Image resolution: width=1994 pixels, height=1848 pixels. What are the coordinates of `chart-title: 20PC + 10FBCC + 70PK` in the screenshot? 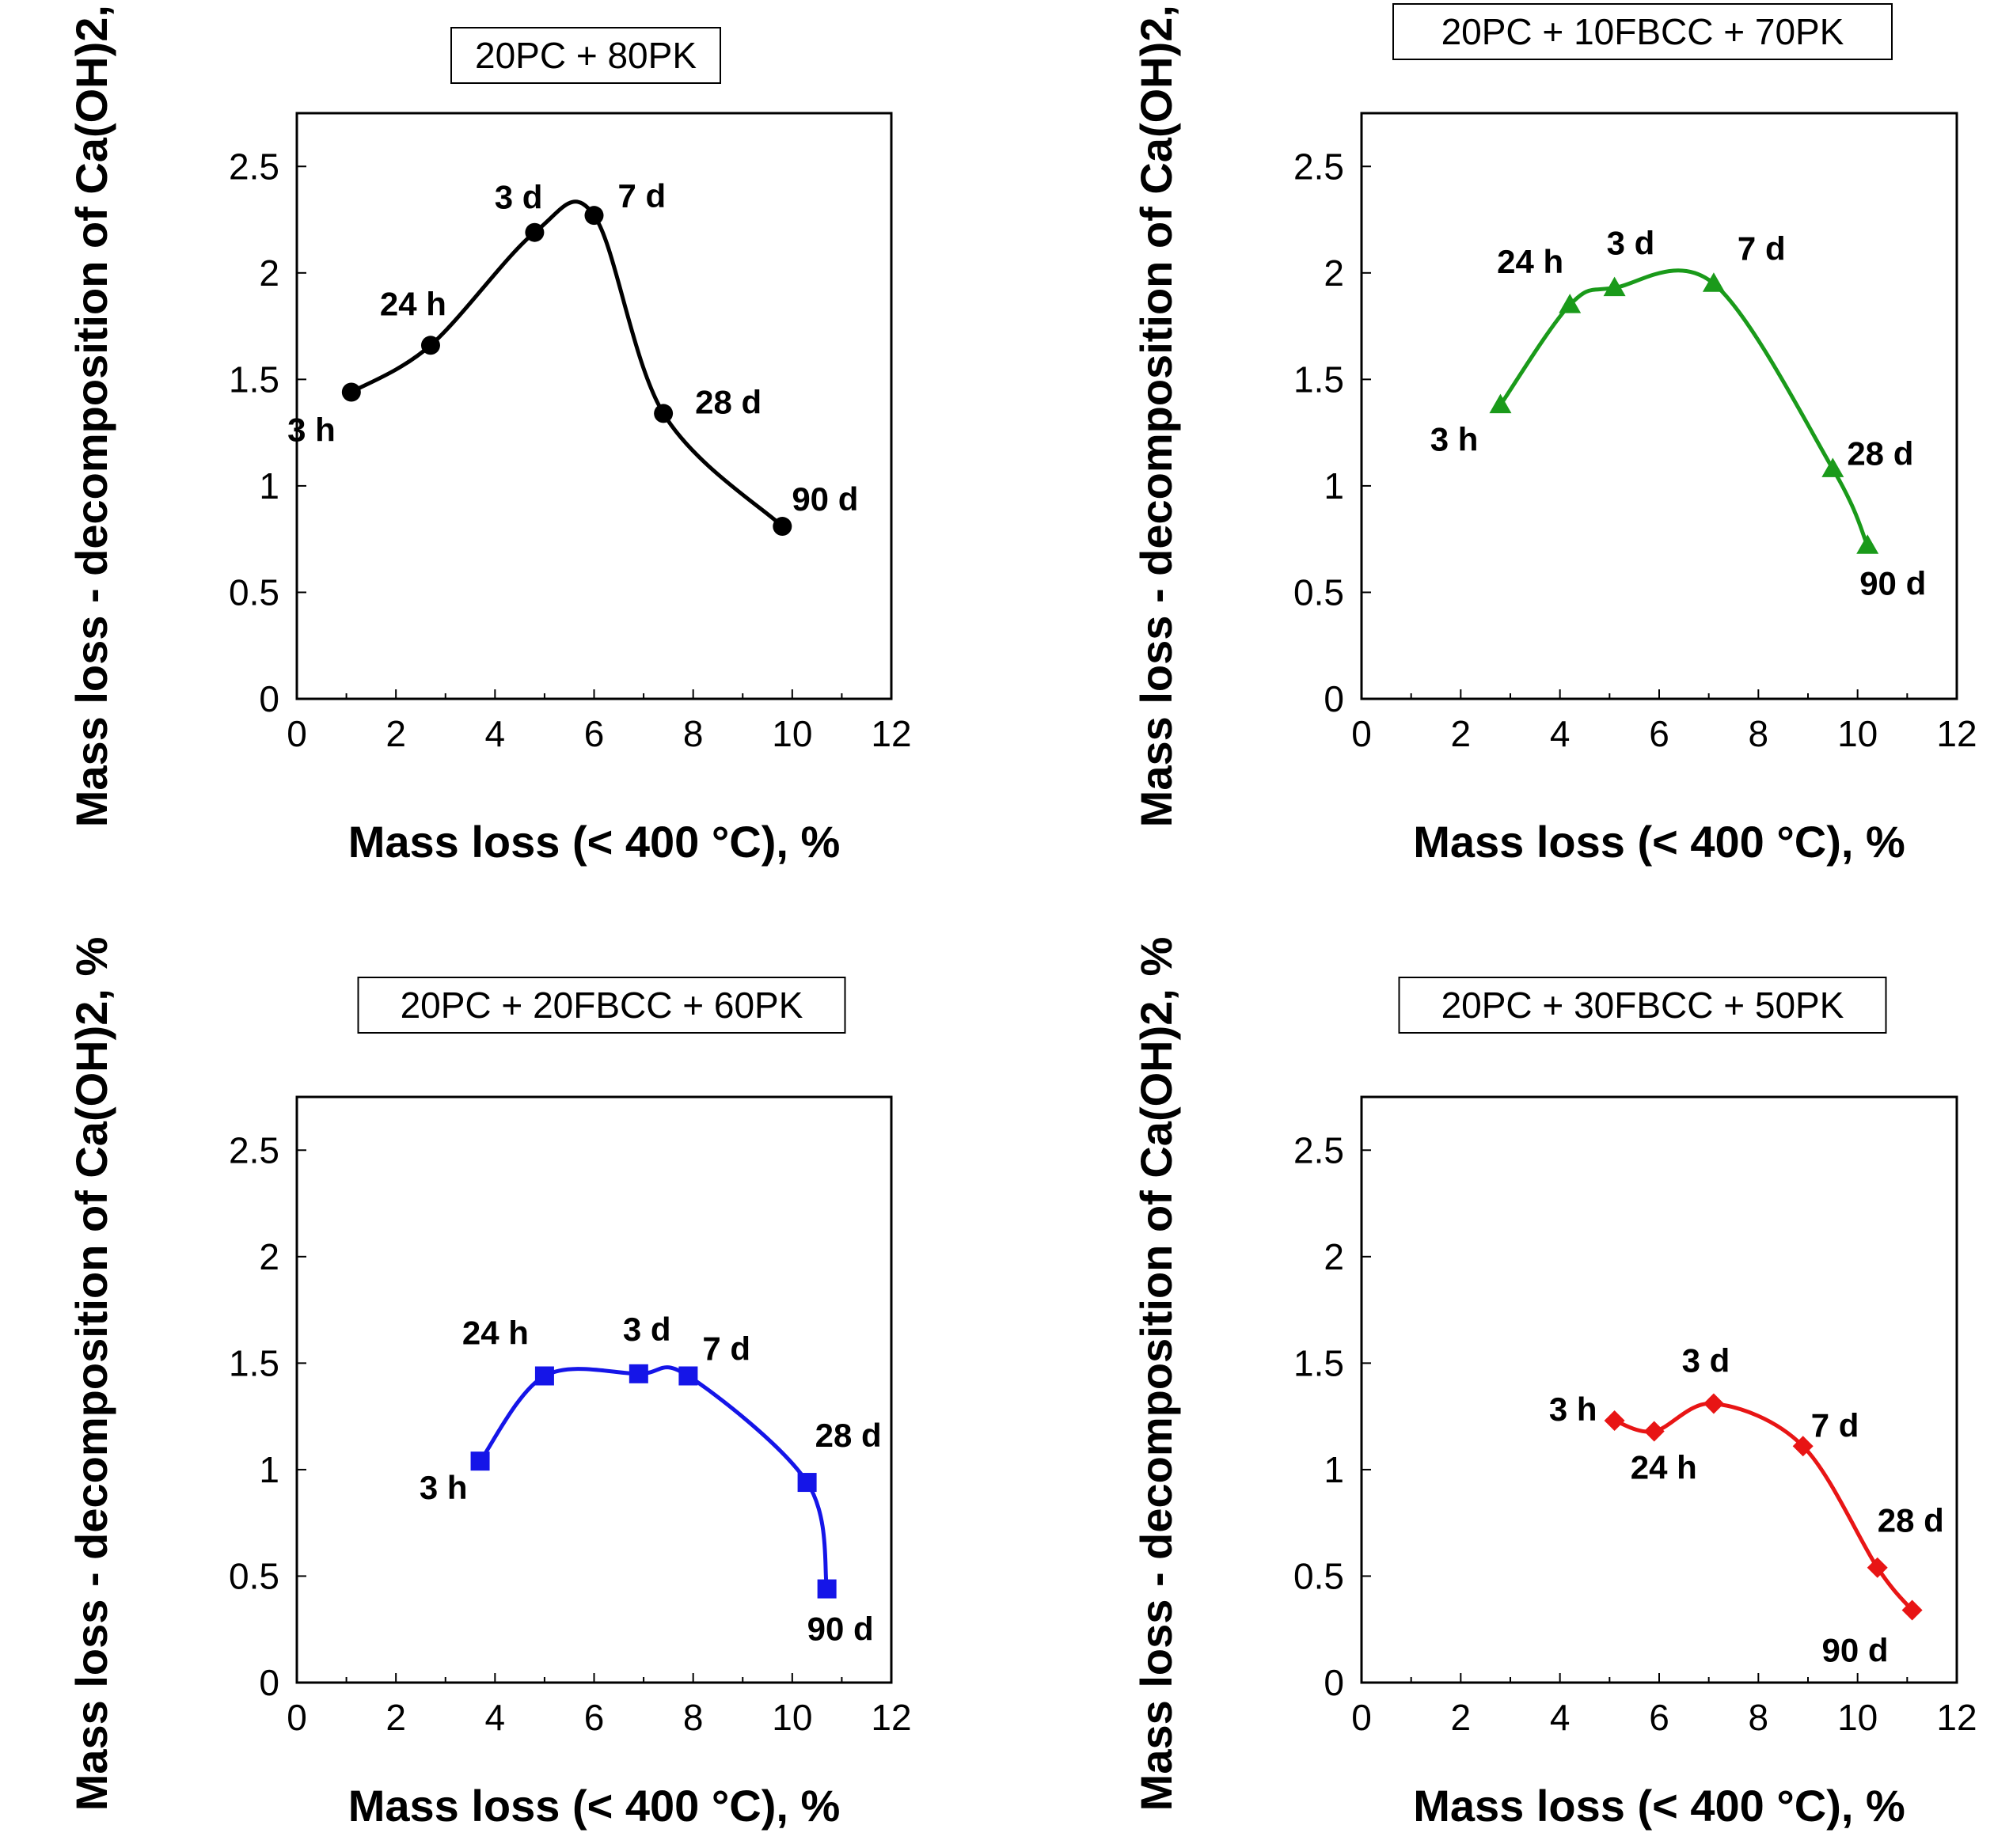 It's located at (1642, 31).